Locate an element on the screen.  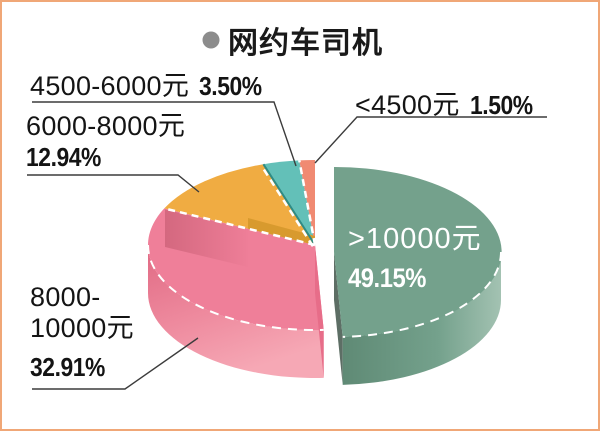
callout-percent: 1.50% is located at coordinates (501, 105).